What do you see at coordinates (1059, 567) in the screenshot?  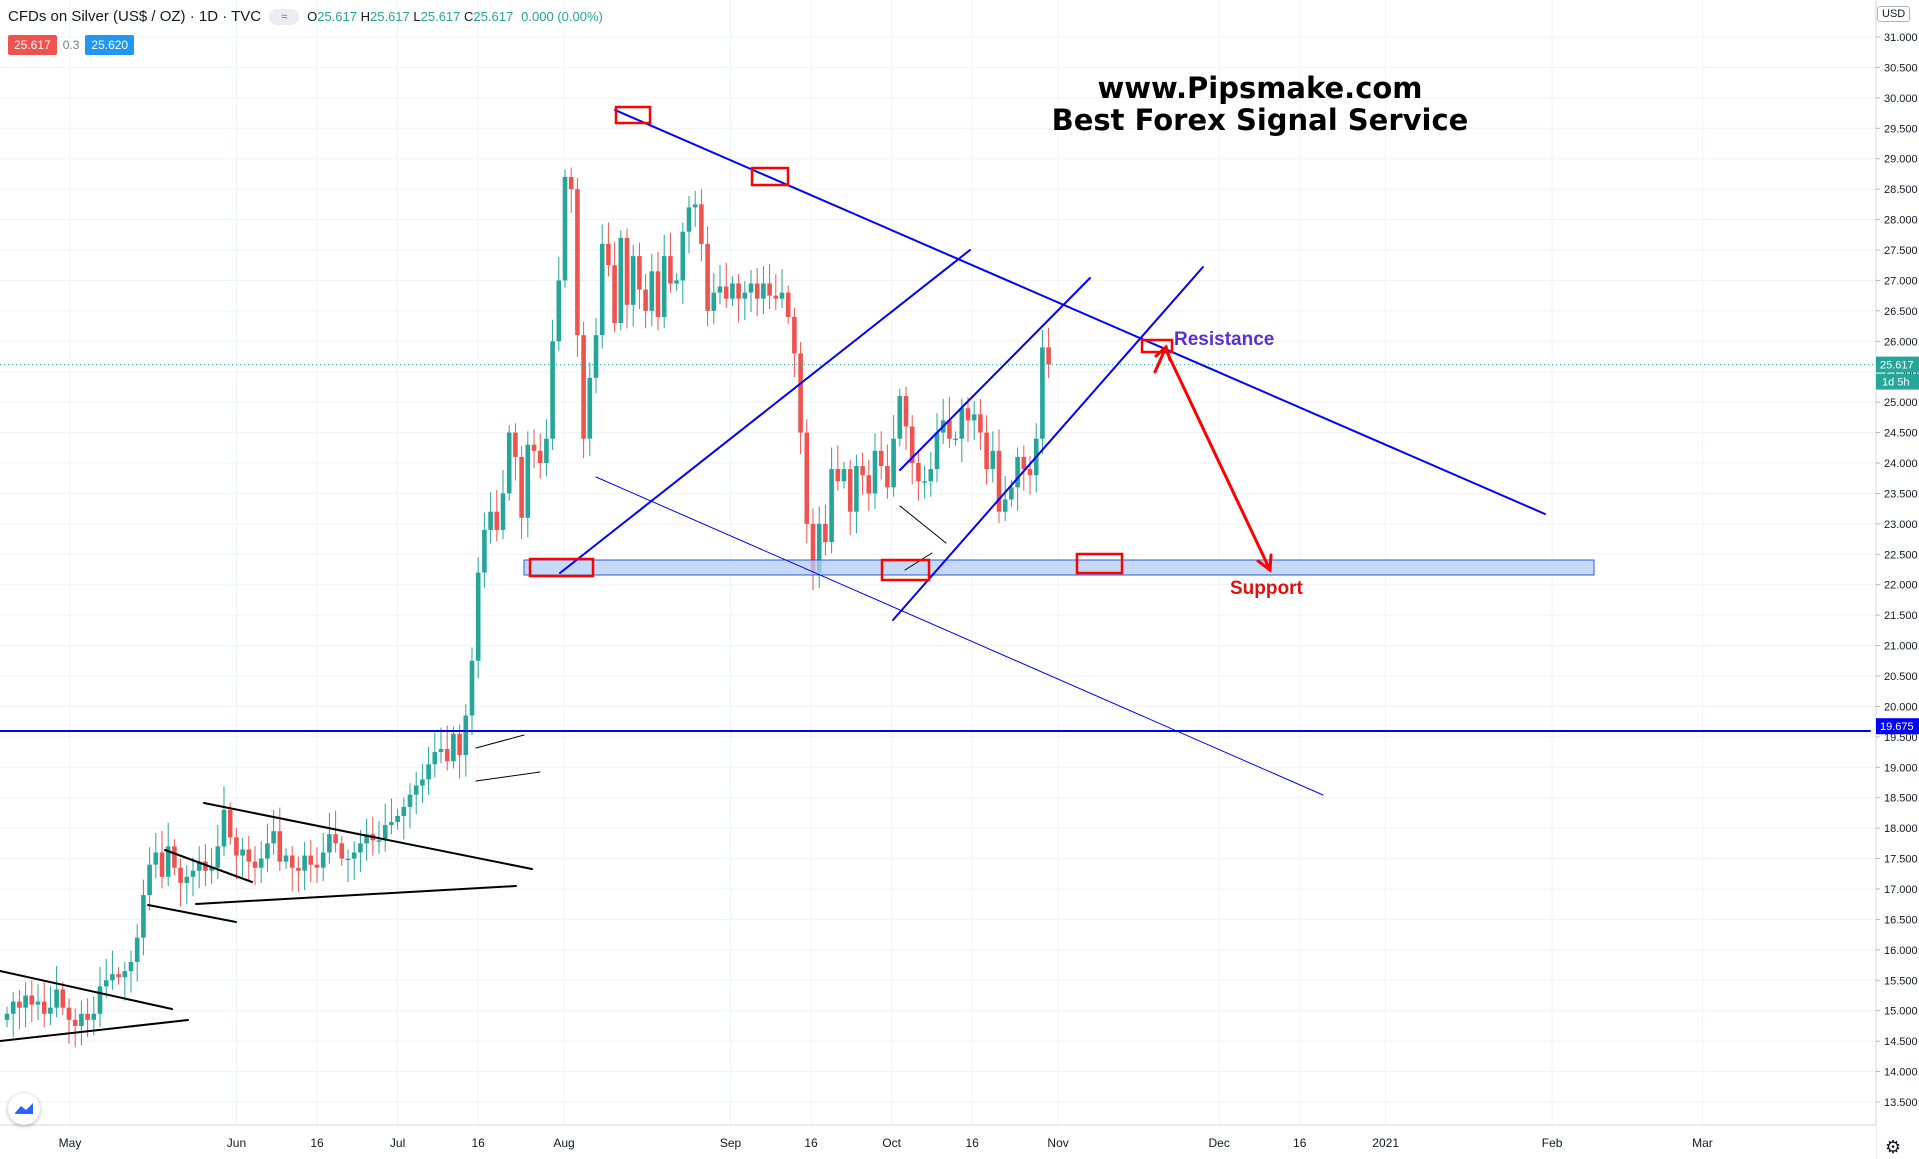 I see `support-zone` at bounding box center [1059, 567].